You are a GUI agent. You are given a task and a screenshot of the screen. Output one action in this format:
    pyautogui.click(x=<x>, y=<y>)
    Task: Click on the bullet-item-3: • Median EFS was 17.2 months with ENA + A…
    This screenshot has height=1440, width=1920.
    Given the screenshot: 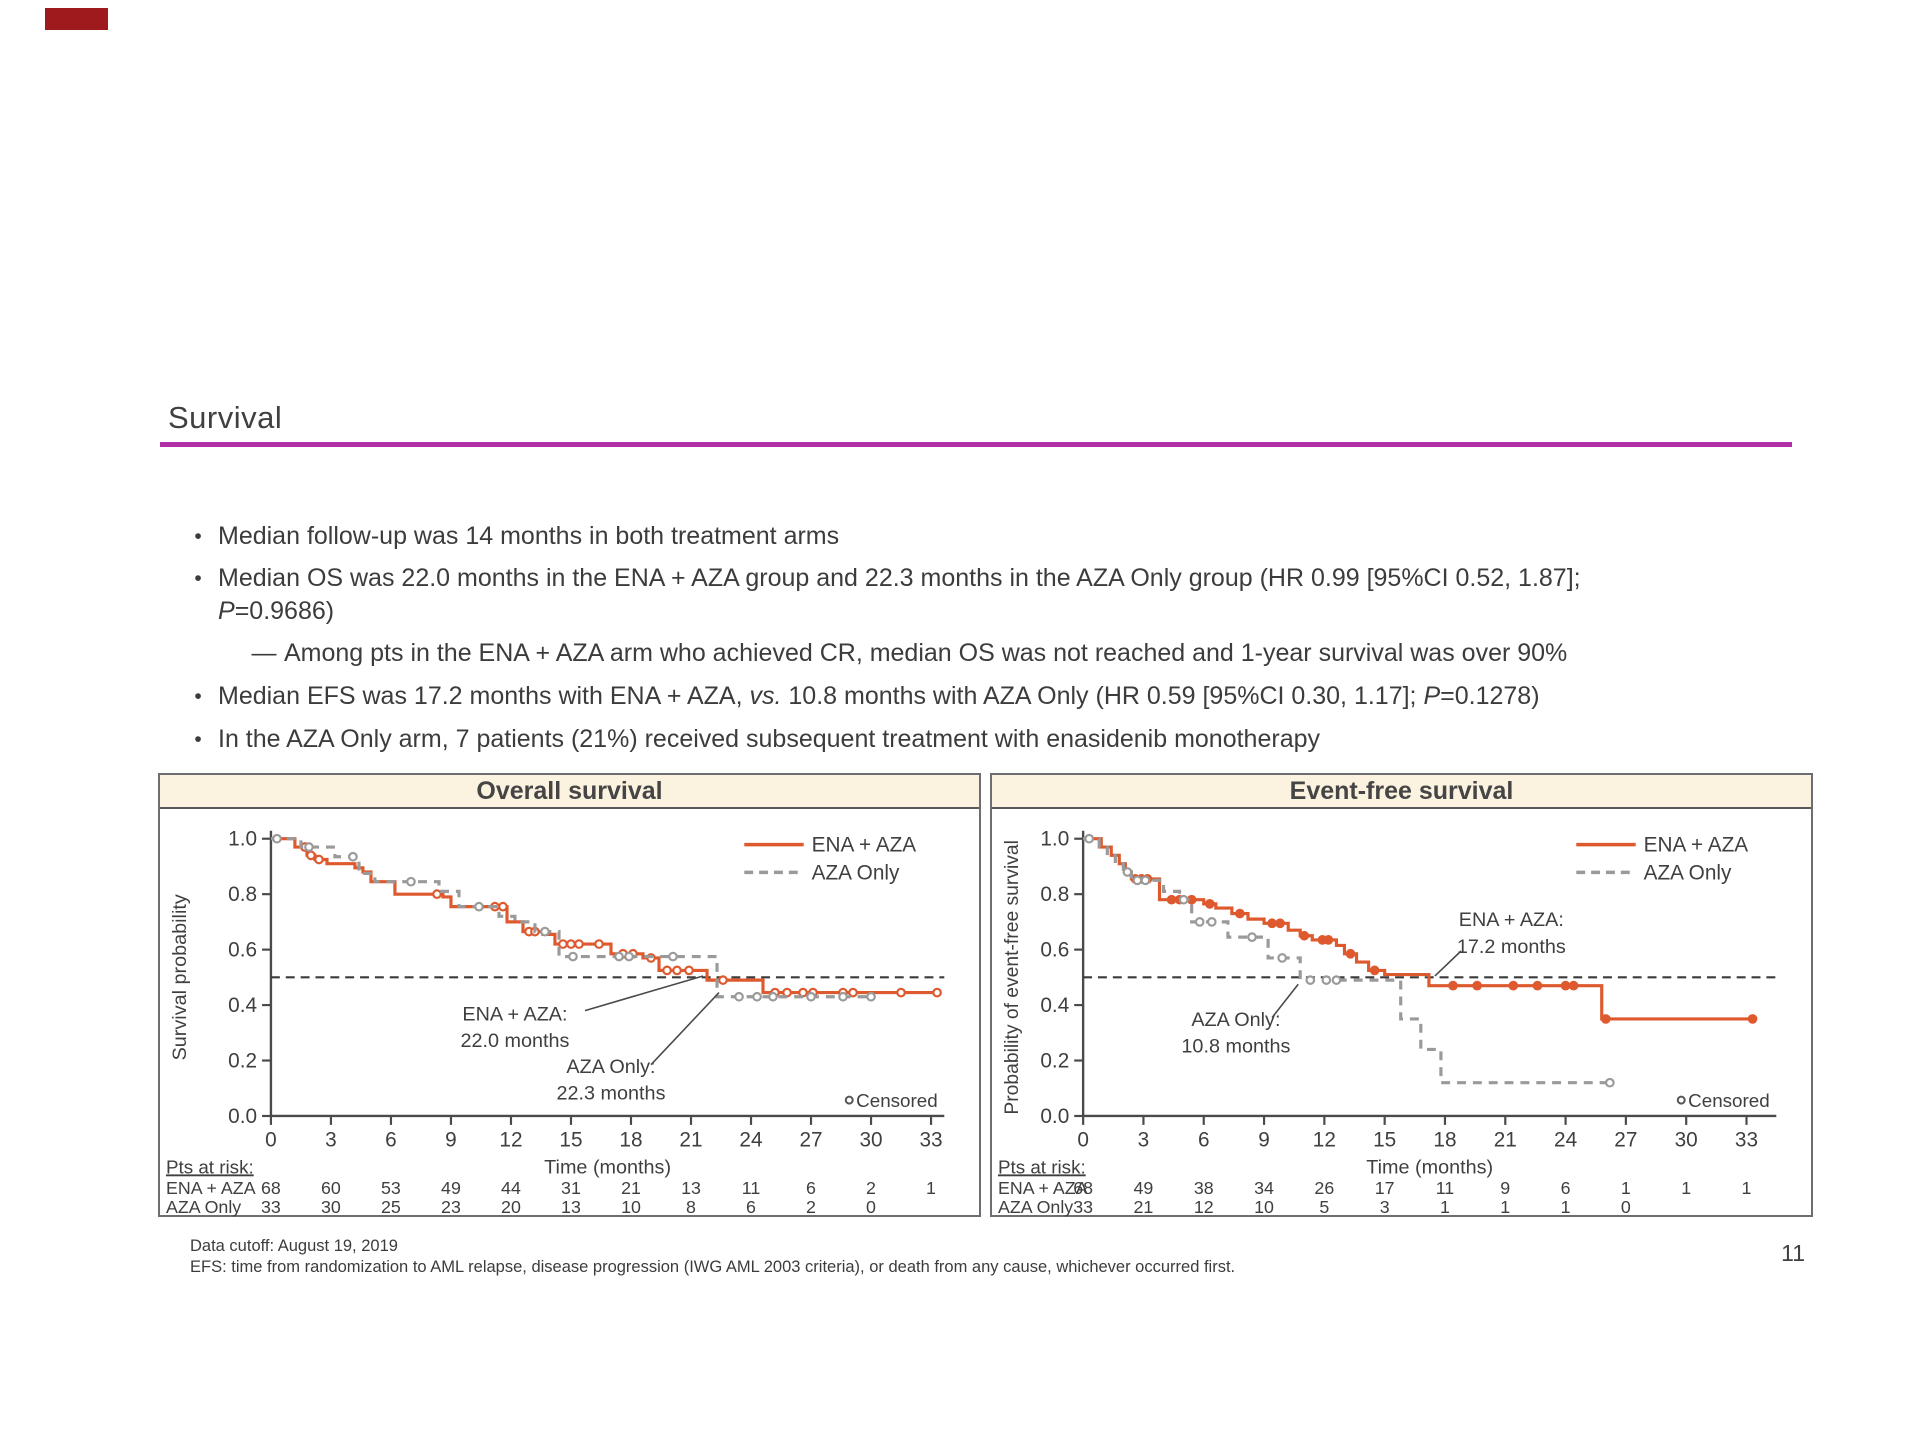 What is the action you would take?
    pyautogui.click(x=988, y=696)
    